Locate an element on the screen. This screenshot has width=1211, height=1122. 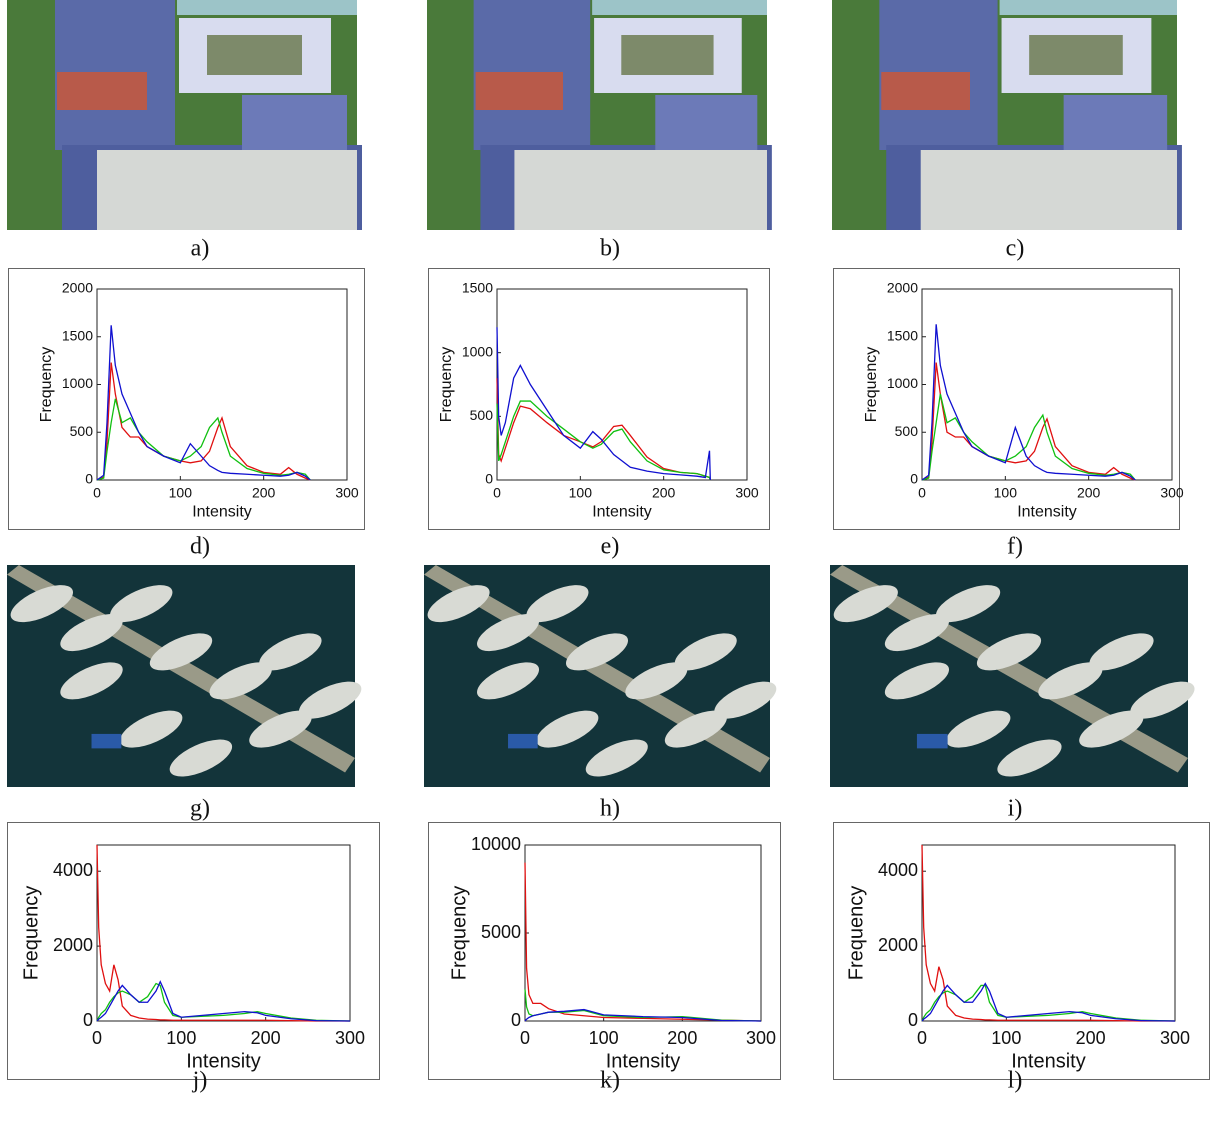
caption: k) is located at coordinates (610, 1081).